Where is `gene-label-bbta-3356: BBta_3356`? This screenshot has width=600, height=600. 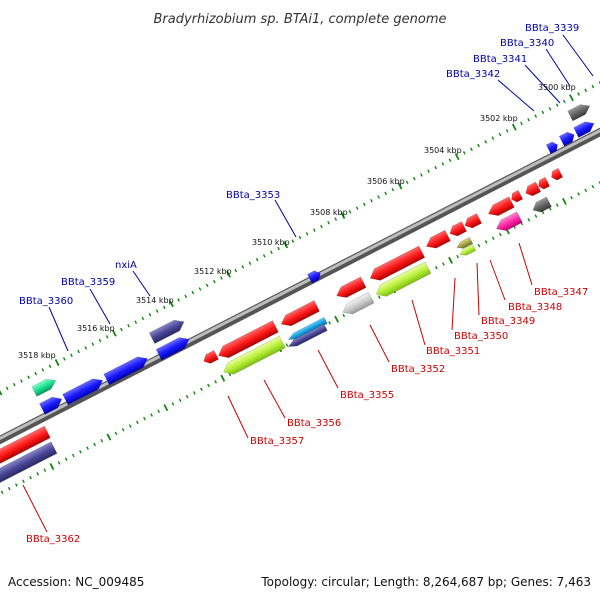
gene-label-bbta-3356: BBta_3356 is located at coordinates (314, 423).